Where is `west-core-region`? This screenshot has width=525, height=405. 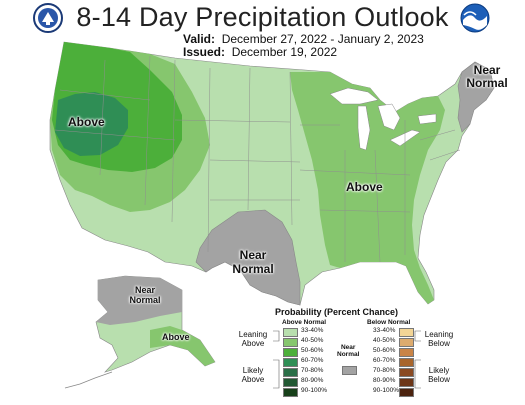 west-core-region is located at coordinates (91, 124).